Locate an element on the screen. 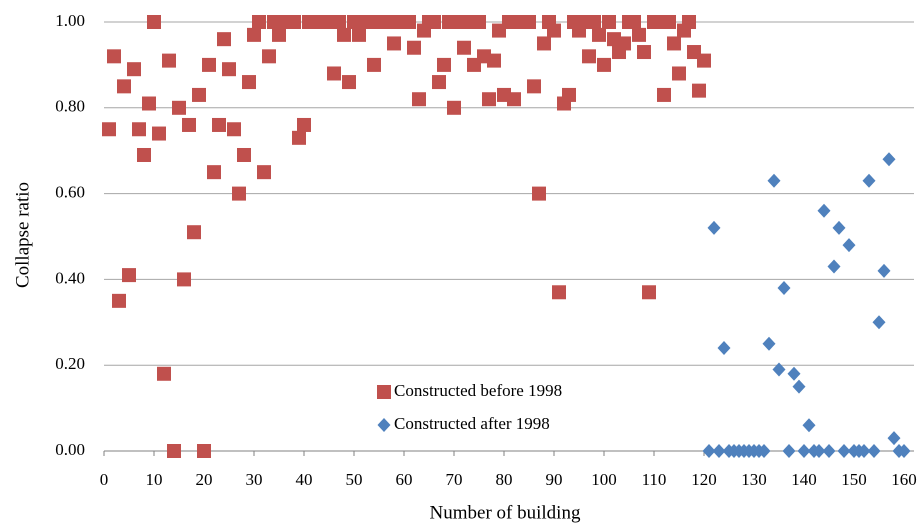 This screenshot has width=921, height=527. legend-marker is located at coordinates (384, 425).